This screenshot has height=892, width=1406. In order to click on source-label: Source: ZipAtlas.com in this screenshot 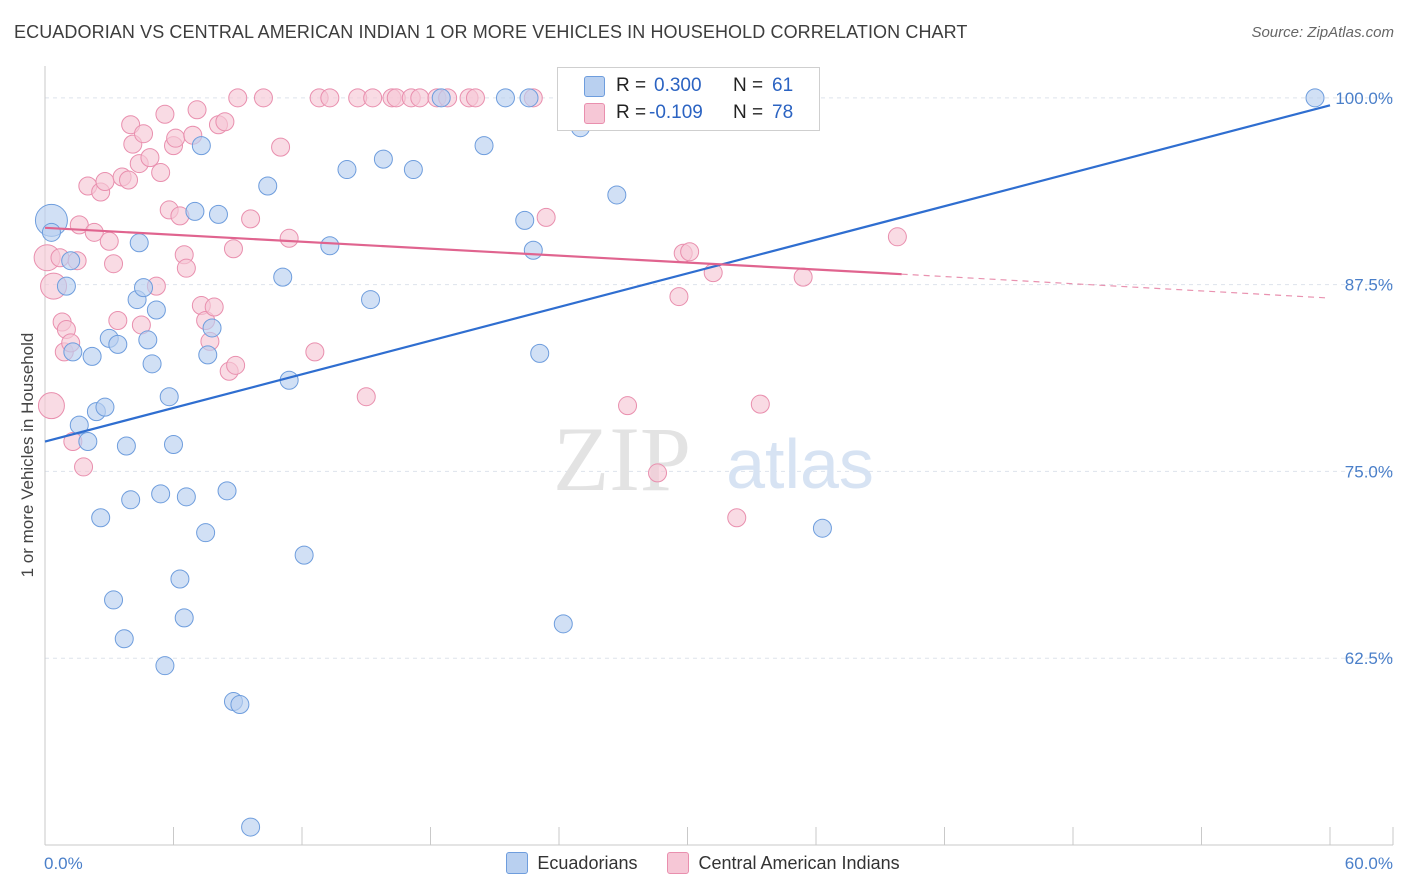, I will do `click(1322, 32)`.